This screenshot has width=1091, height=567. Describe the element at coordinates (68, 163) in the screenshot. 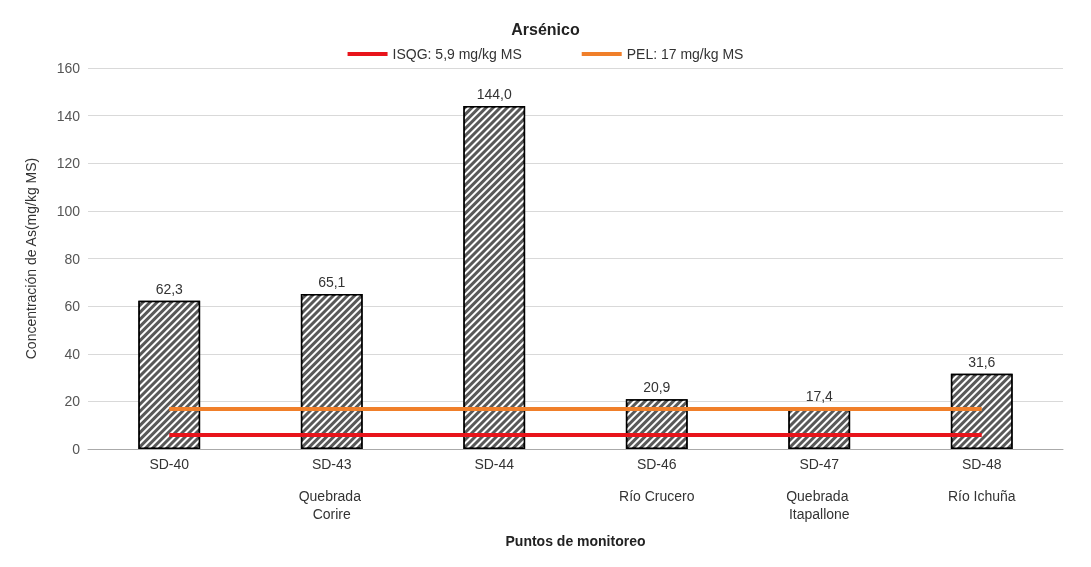

I see `y-tick-label: 120` at that location.